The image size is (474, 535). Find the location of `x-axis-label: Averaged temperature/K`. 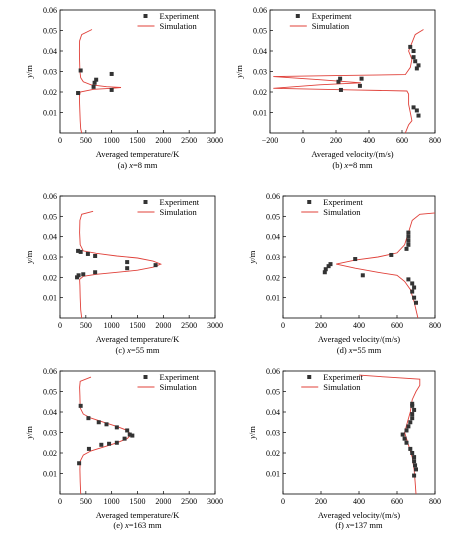

x-axis-label: Averaged temperature/K is located at coordinates (138, 515).